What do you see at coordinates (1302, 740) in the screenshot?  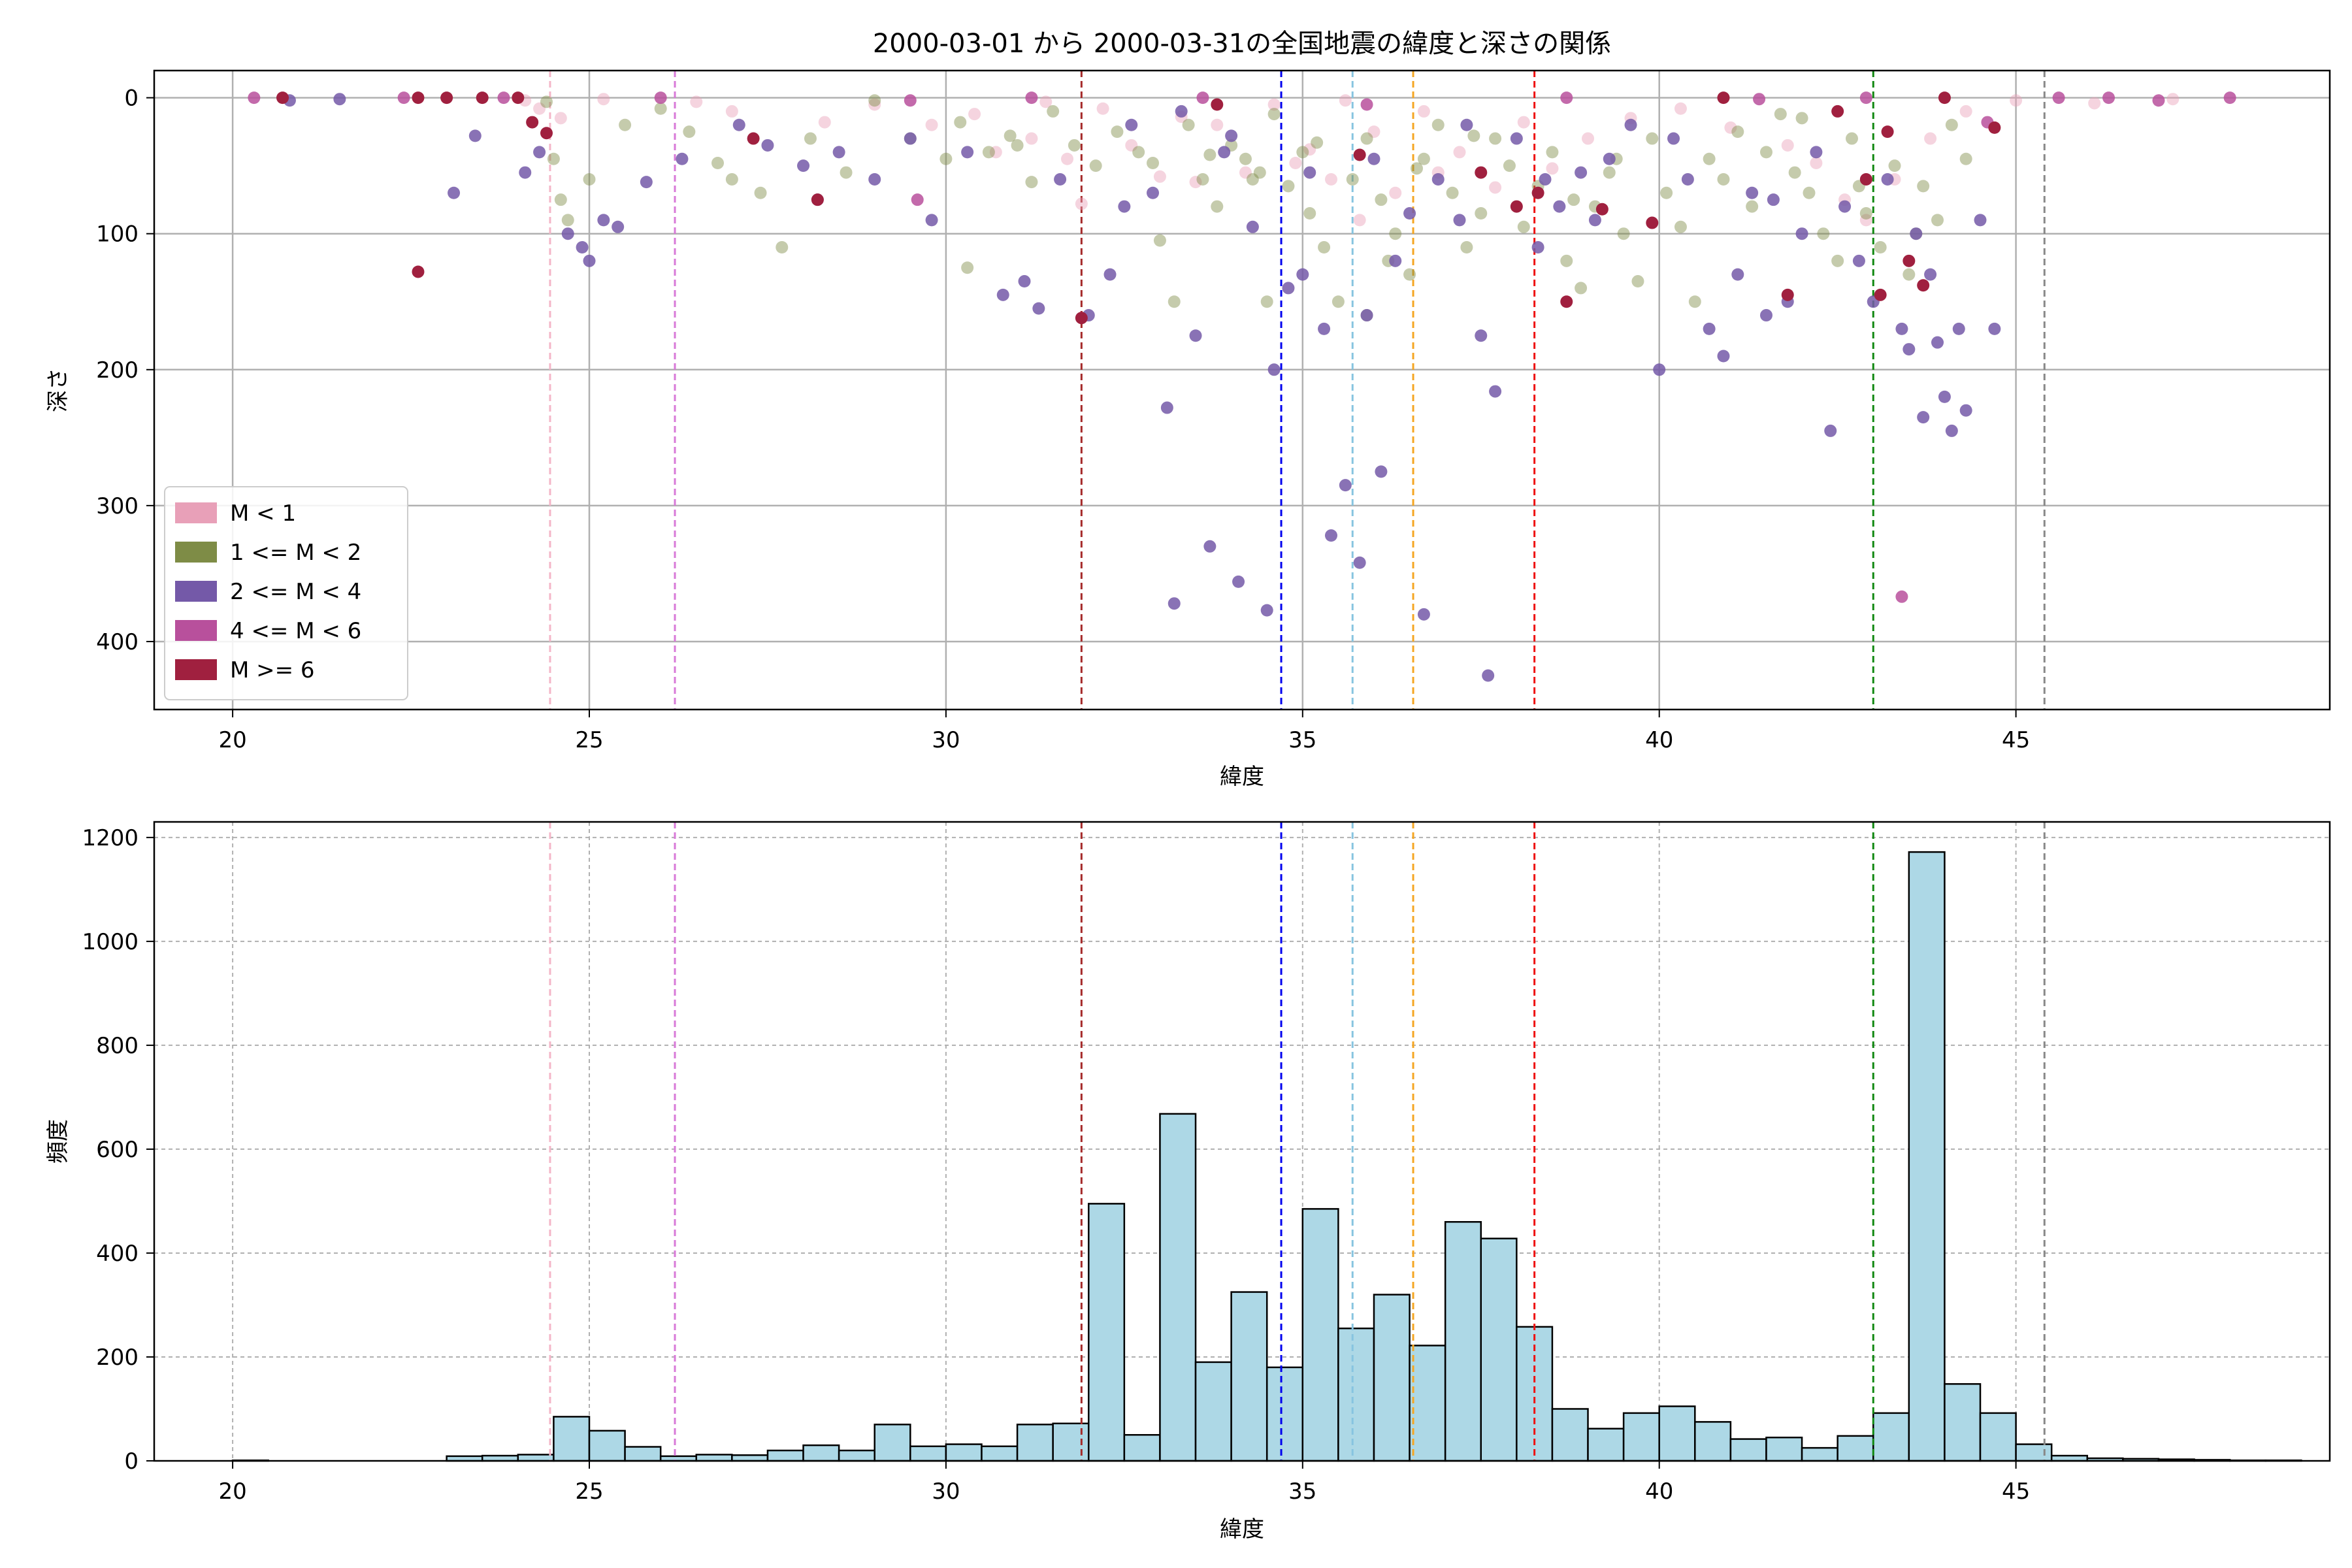 I see `scatter-x-tick-label: 35` at bounding box center [1302, 740].